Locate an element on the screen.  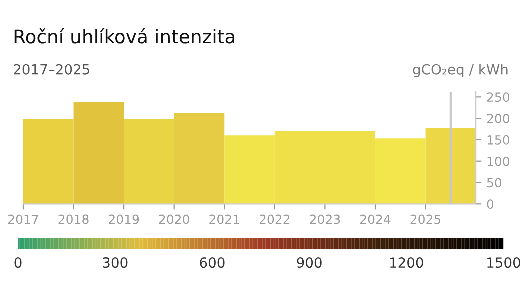
x-tick-label: 2024 is located at coordinates (375, 219).